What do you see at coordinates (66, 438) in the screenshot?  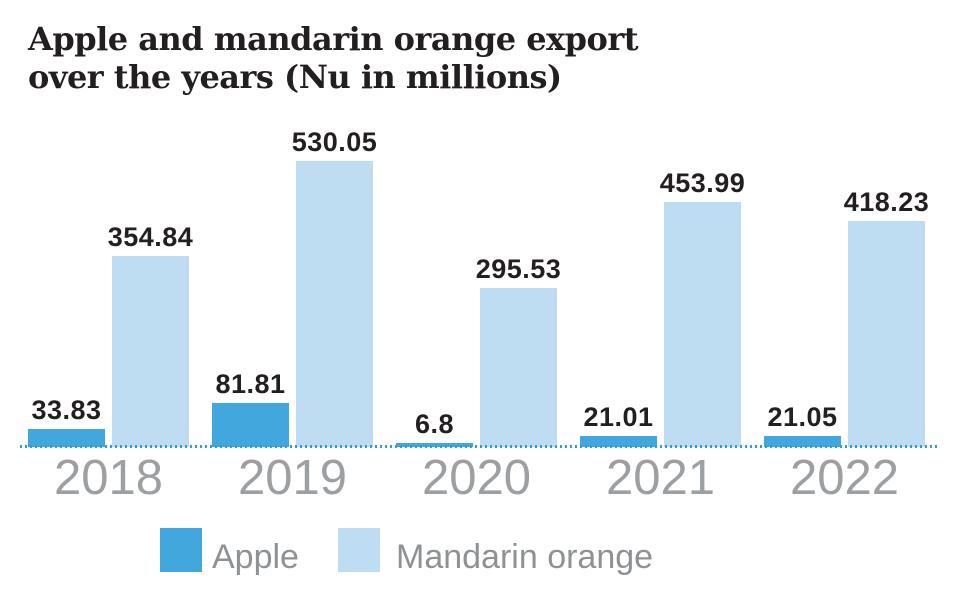 I see `bar-apple-2018` at bounding box center [66, 438].